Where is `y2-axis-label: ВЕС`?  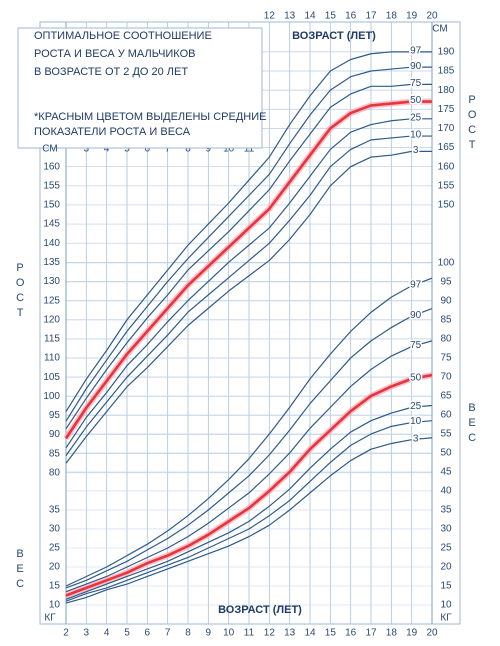 y2-axis-label: ВЕС is located at coordinates (472, 424).